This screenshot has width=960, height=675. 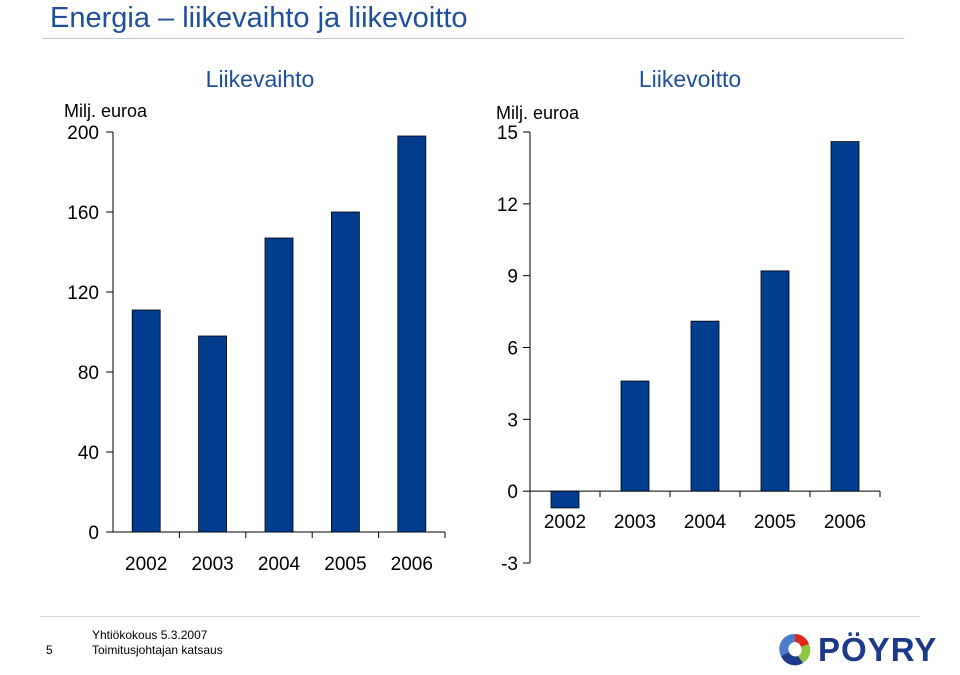 I want to click on title-divider, so click(x=473, y=38).